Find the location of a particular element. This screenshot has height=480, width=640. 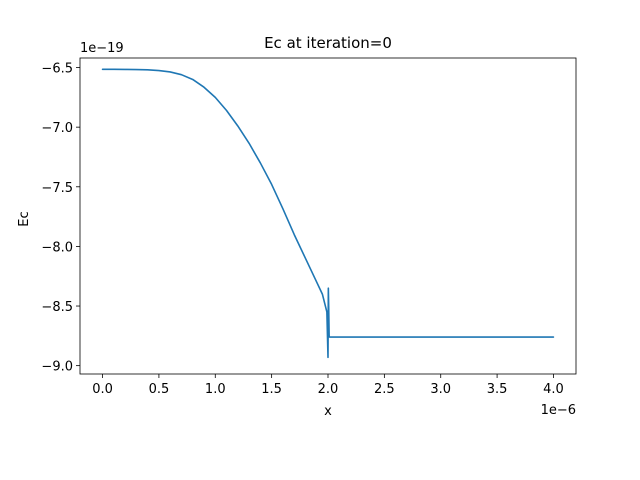

x-tick-label: 2.5 is located at coordinates (384, 389).